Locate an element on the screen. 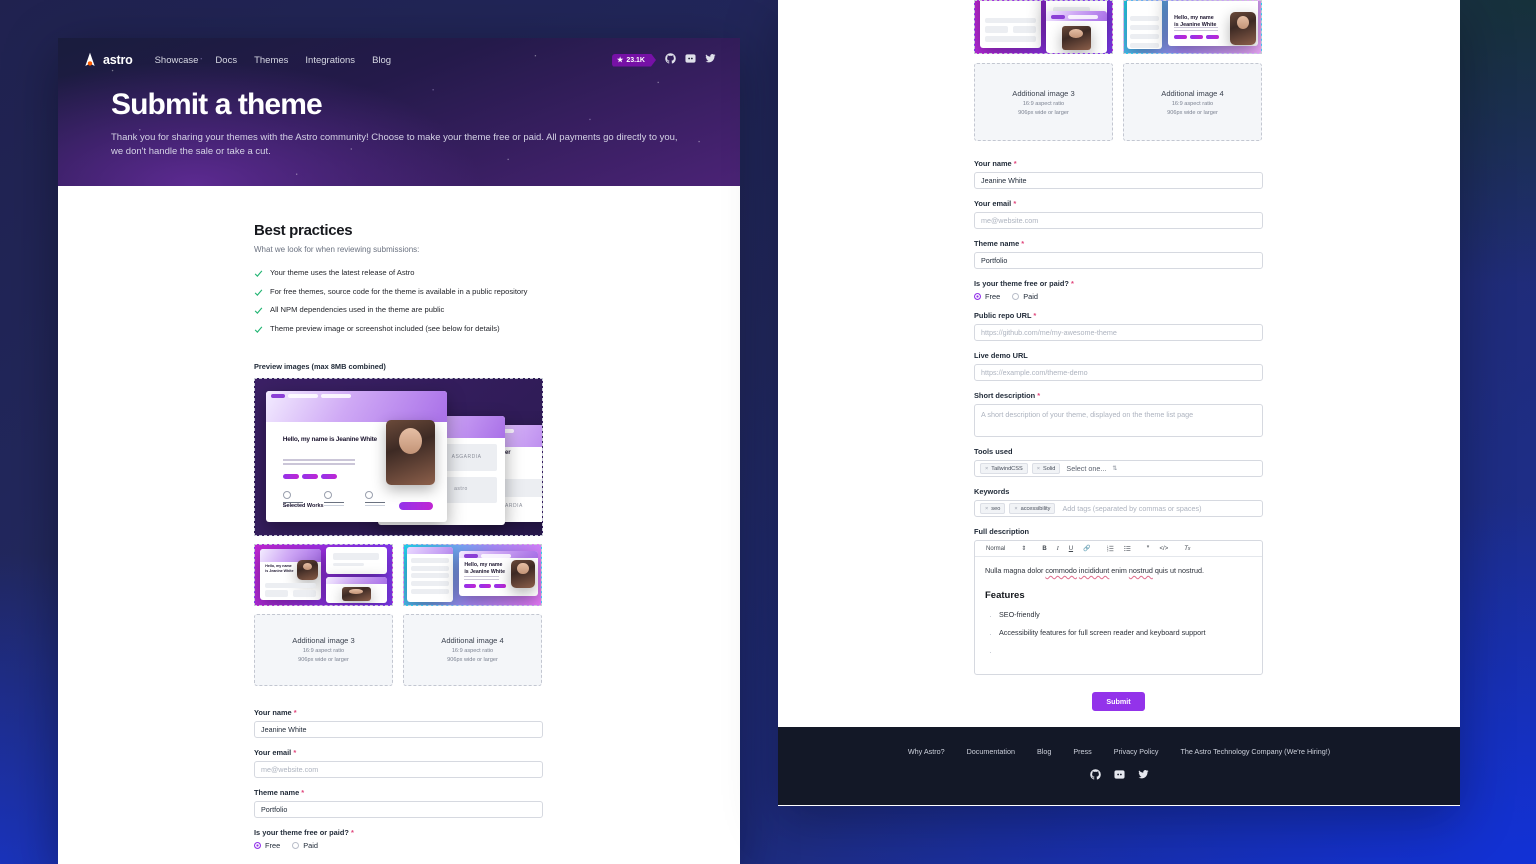  tag-chip: × Solid is located at coordinates (1046, 468).